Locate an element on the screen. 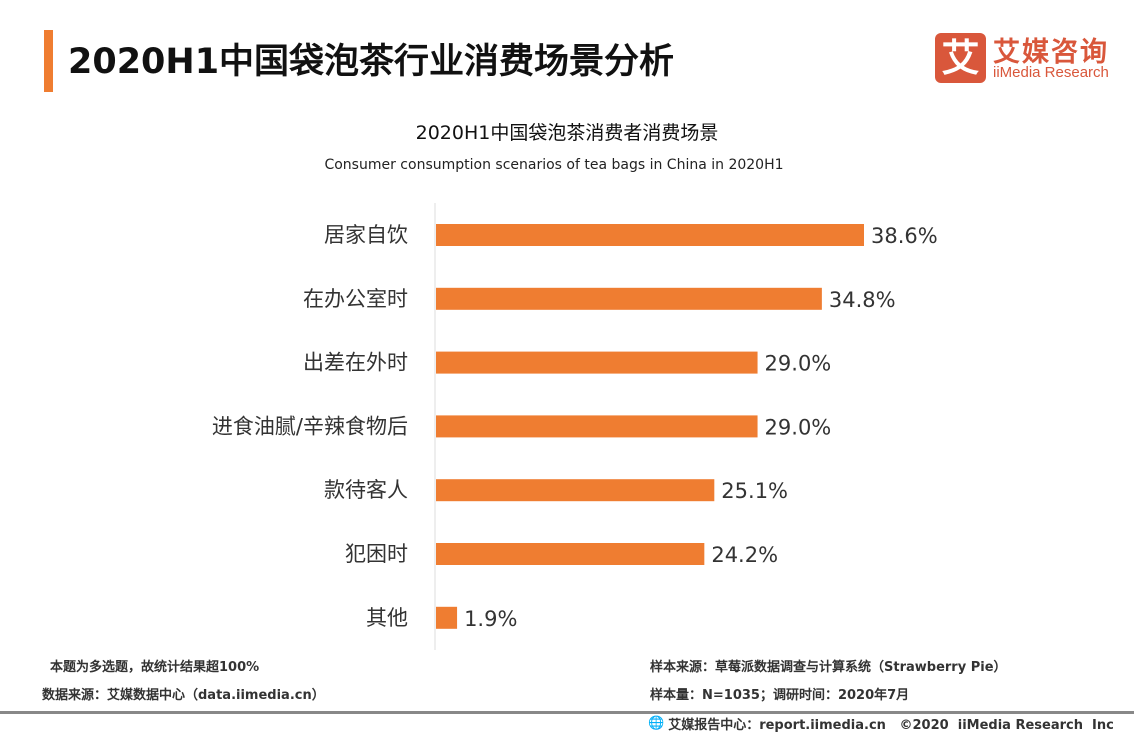 The width and height of the screenshot is (1134, 737). footer-divider is located at coordinates (567, 712).